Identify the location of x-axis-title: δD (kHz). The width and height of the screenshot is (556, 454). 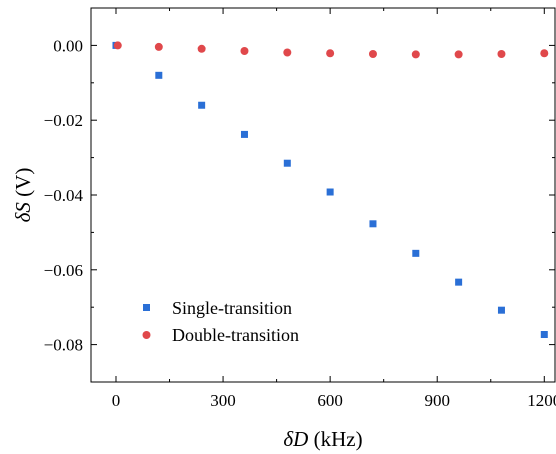
(322, 439).